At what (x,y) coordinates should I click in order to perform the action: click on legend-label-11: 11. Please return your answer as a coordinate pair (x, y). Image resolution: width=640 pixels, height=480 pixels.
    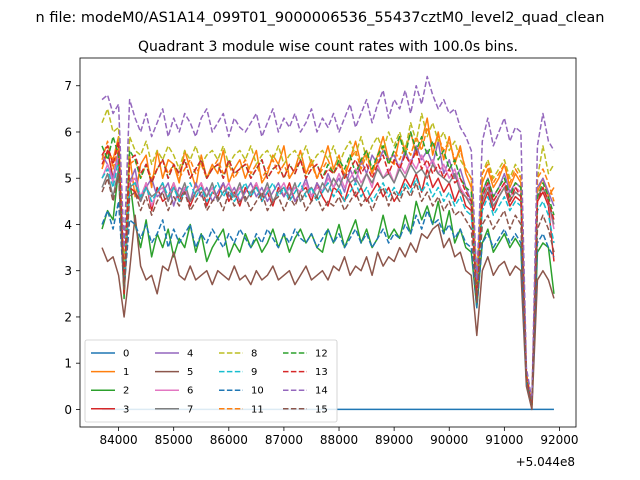
    Looking at the image, I should click on (257, 409).